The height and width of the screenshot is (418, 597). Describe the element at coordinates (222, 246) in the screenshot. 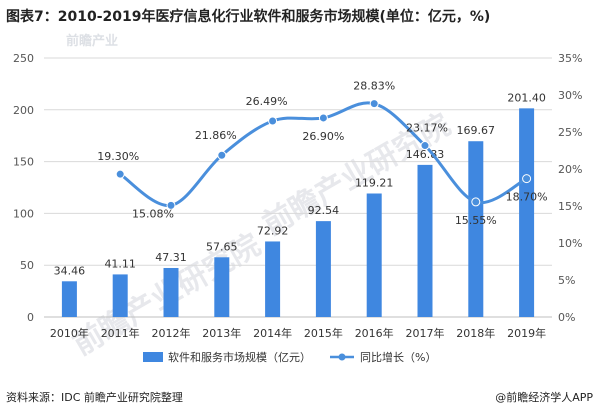

I see `bar-value-label: 57.65` at that location.